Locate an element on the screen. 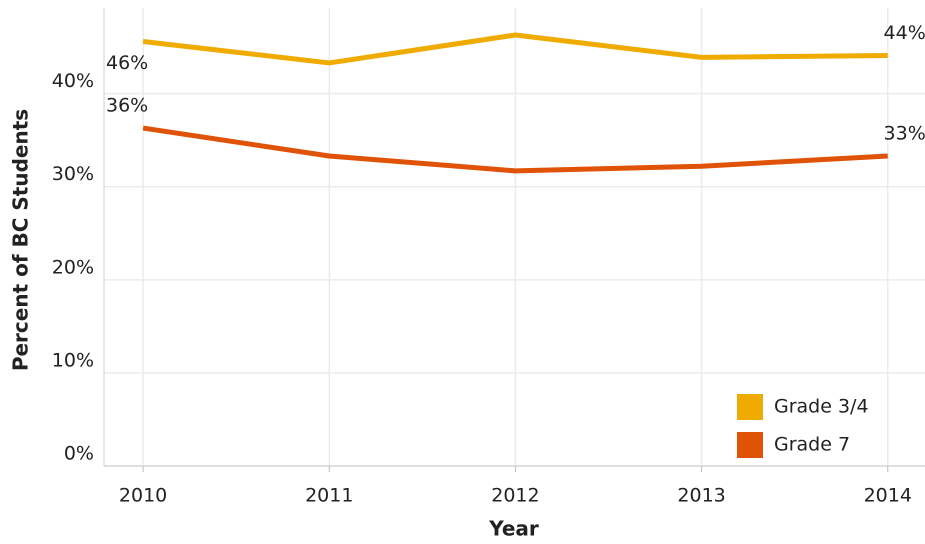 Image resolution: width=925 pixels, height=544 pixels. y-tick-label: 40% is located at coordinates (73, 81).